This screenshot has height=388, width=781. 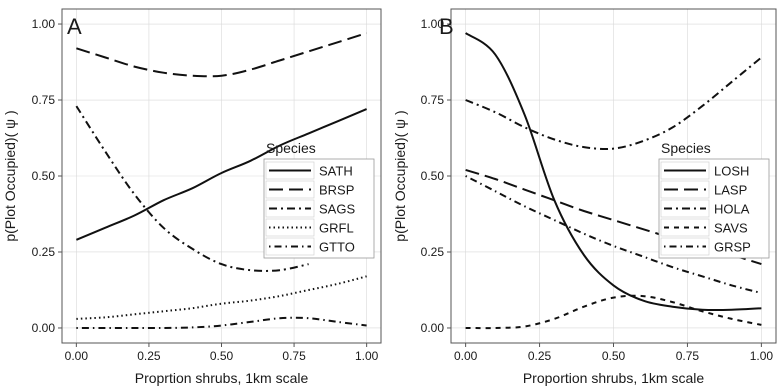 What do you see at coordinates (613, 217) in the screenshot?
I see `series-line-lasp` at bounding box center [613, 217].